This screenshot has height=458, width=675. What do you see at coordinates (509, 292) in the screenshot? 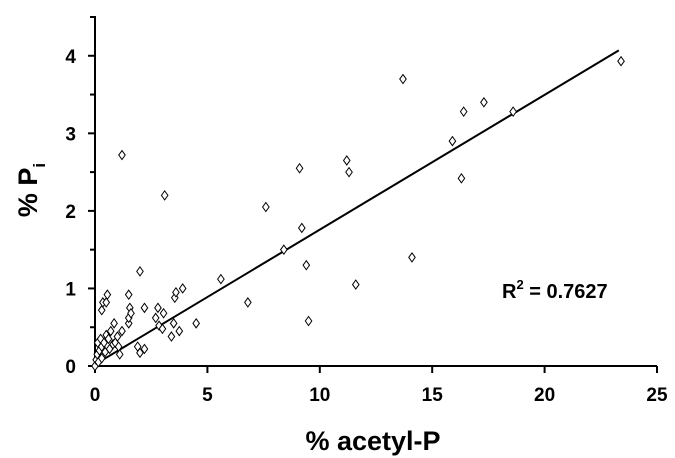
I see `r-squared-prefix: R` at bounding box center [509, 292].